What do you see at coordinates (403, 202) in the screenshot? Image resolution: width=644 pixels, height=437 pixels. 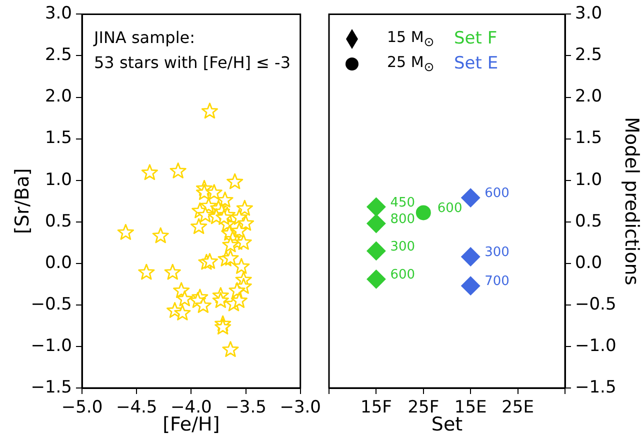 I see `annotation: 450` at bounding box center [403, 202].